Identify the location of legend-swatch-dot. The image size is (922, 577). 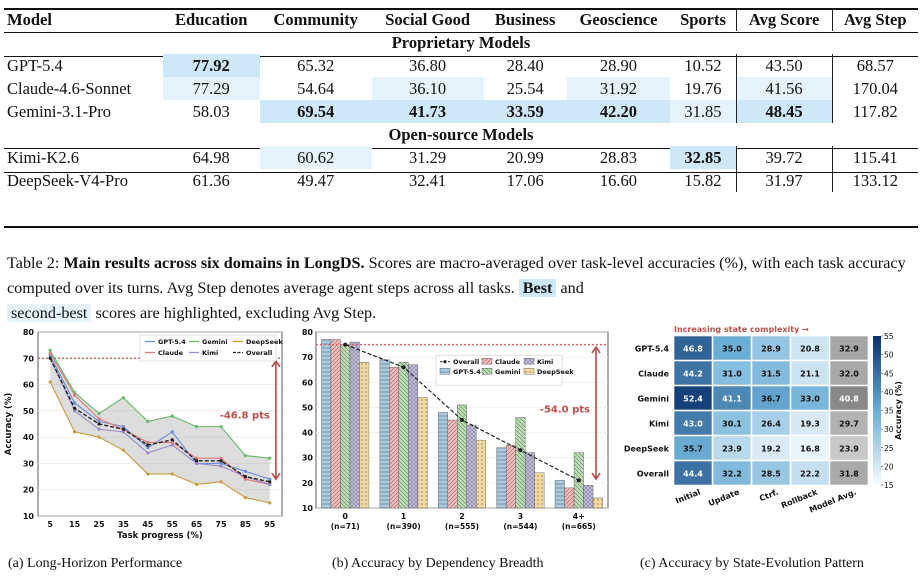
(445, 362).